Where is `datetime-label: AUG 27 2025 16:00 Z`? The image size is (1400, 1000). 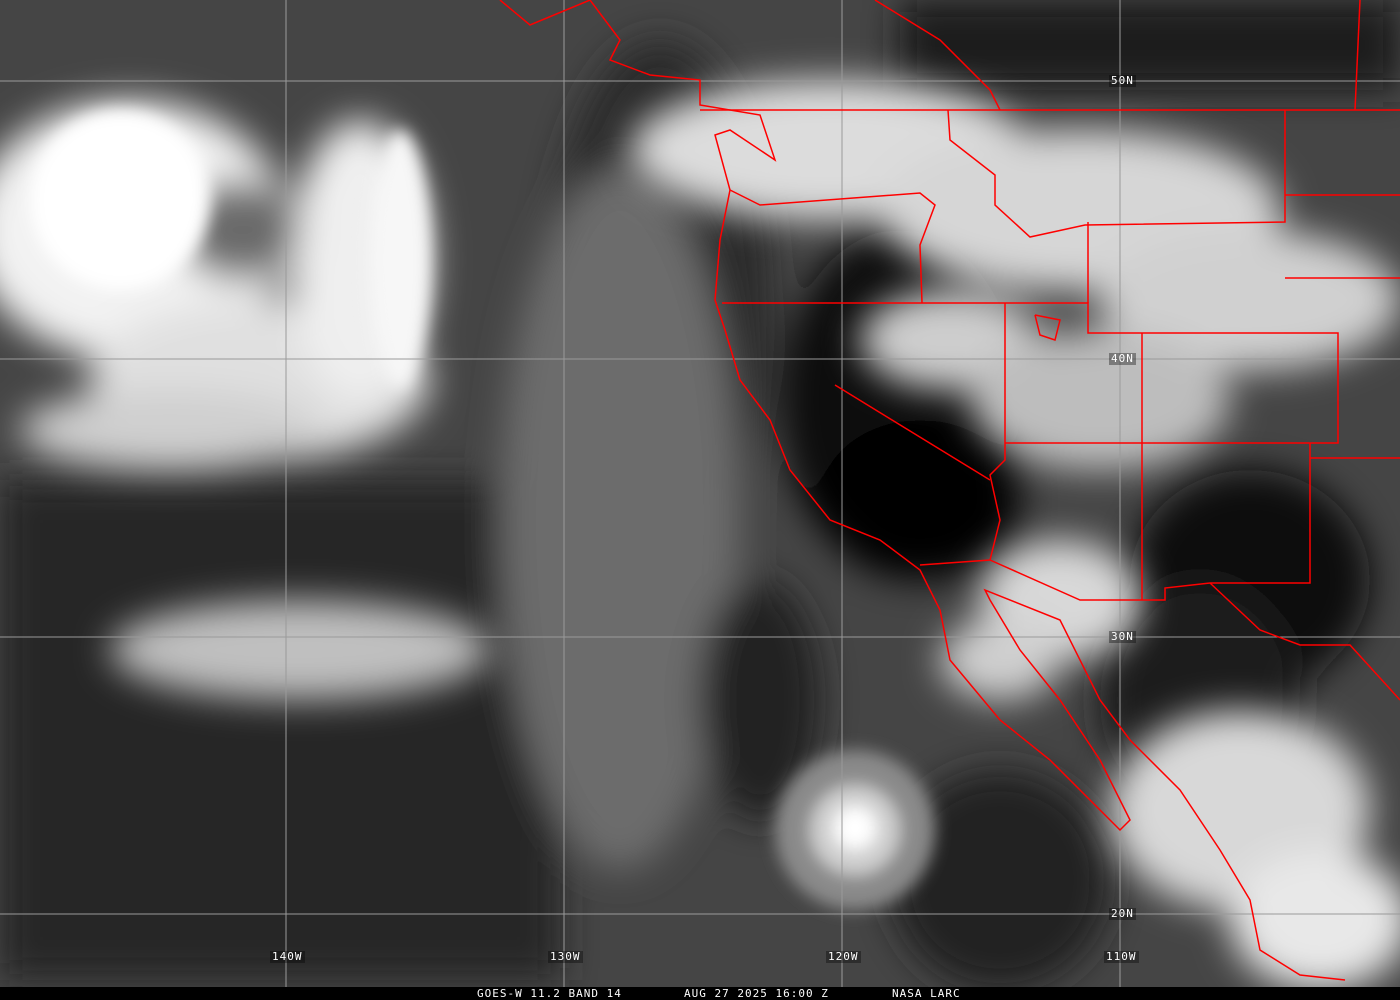
datetime-label: AUG 27 2025 16:00 Z is located at coordinates (756, 993).